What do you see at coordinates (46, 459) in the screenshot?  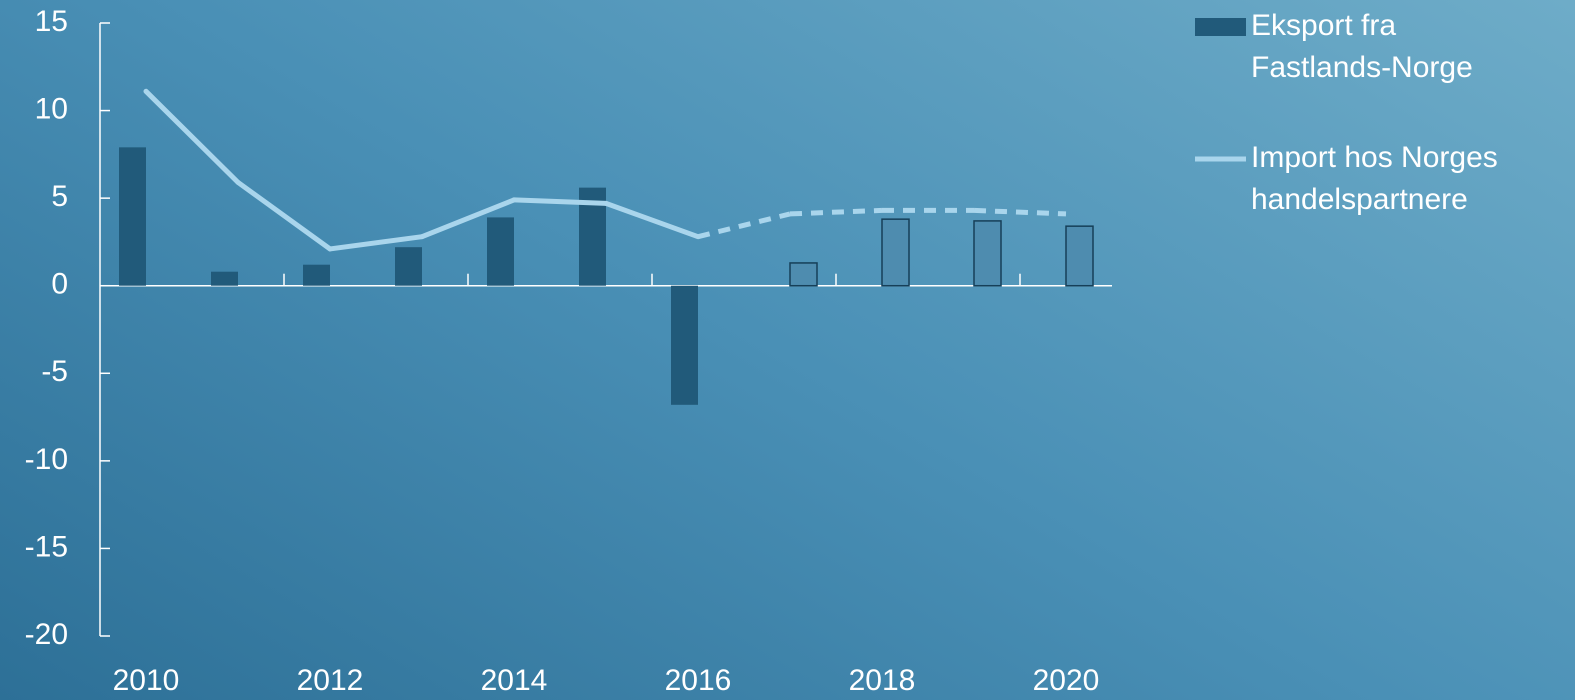 I see `y-tick-label: -10` at bounding box center [46, 459].